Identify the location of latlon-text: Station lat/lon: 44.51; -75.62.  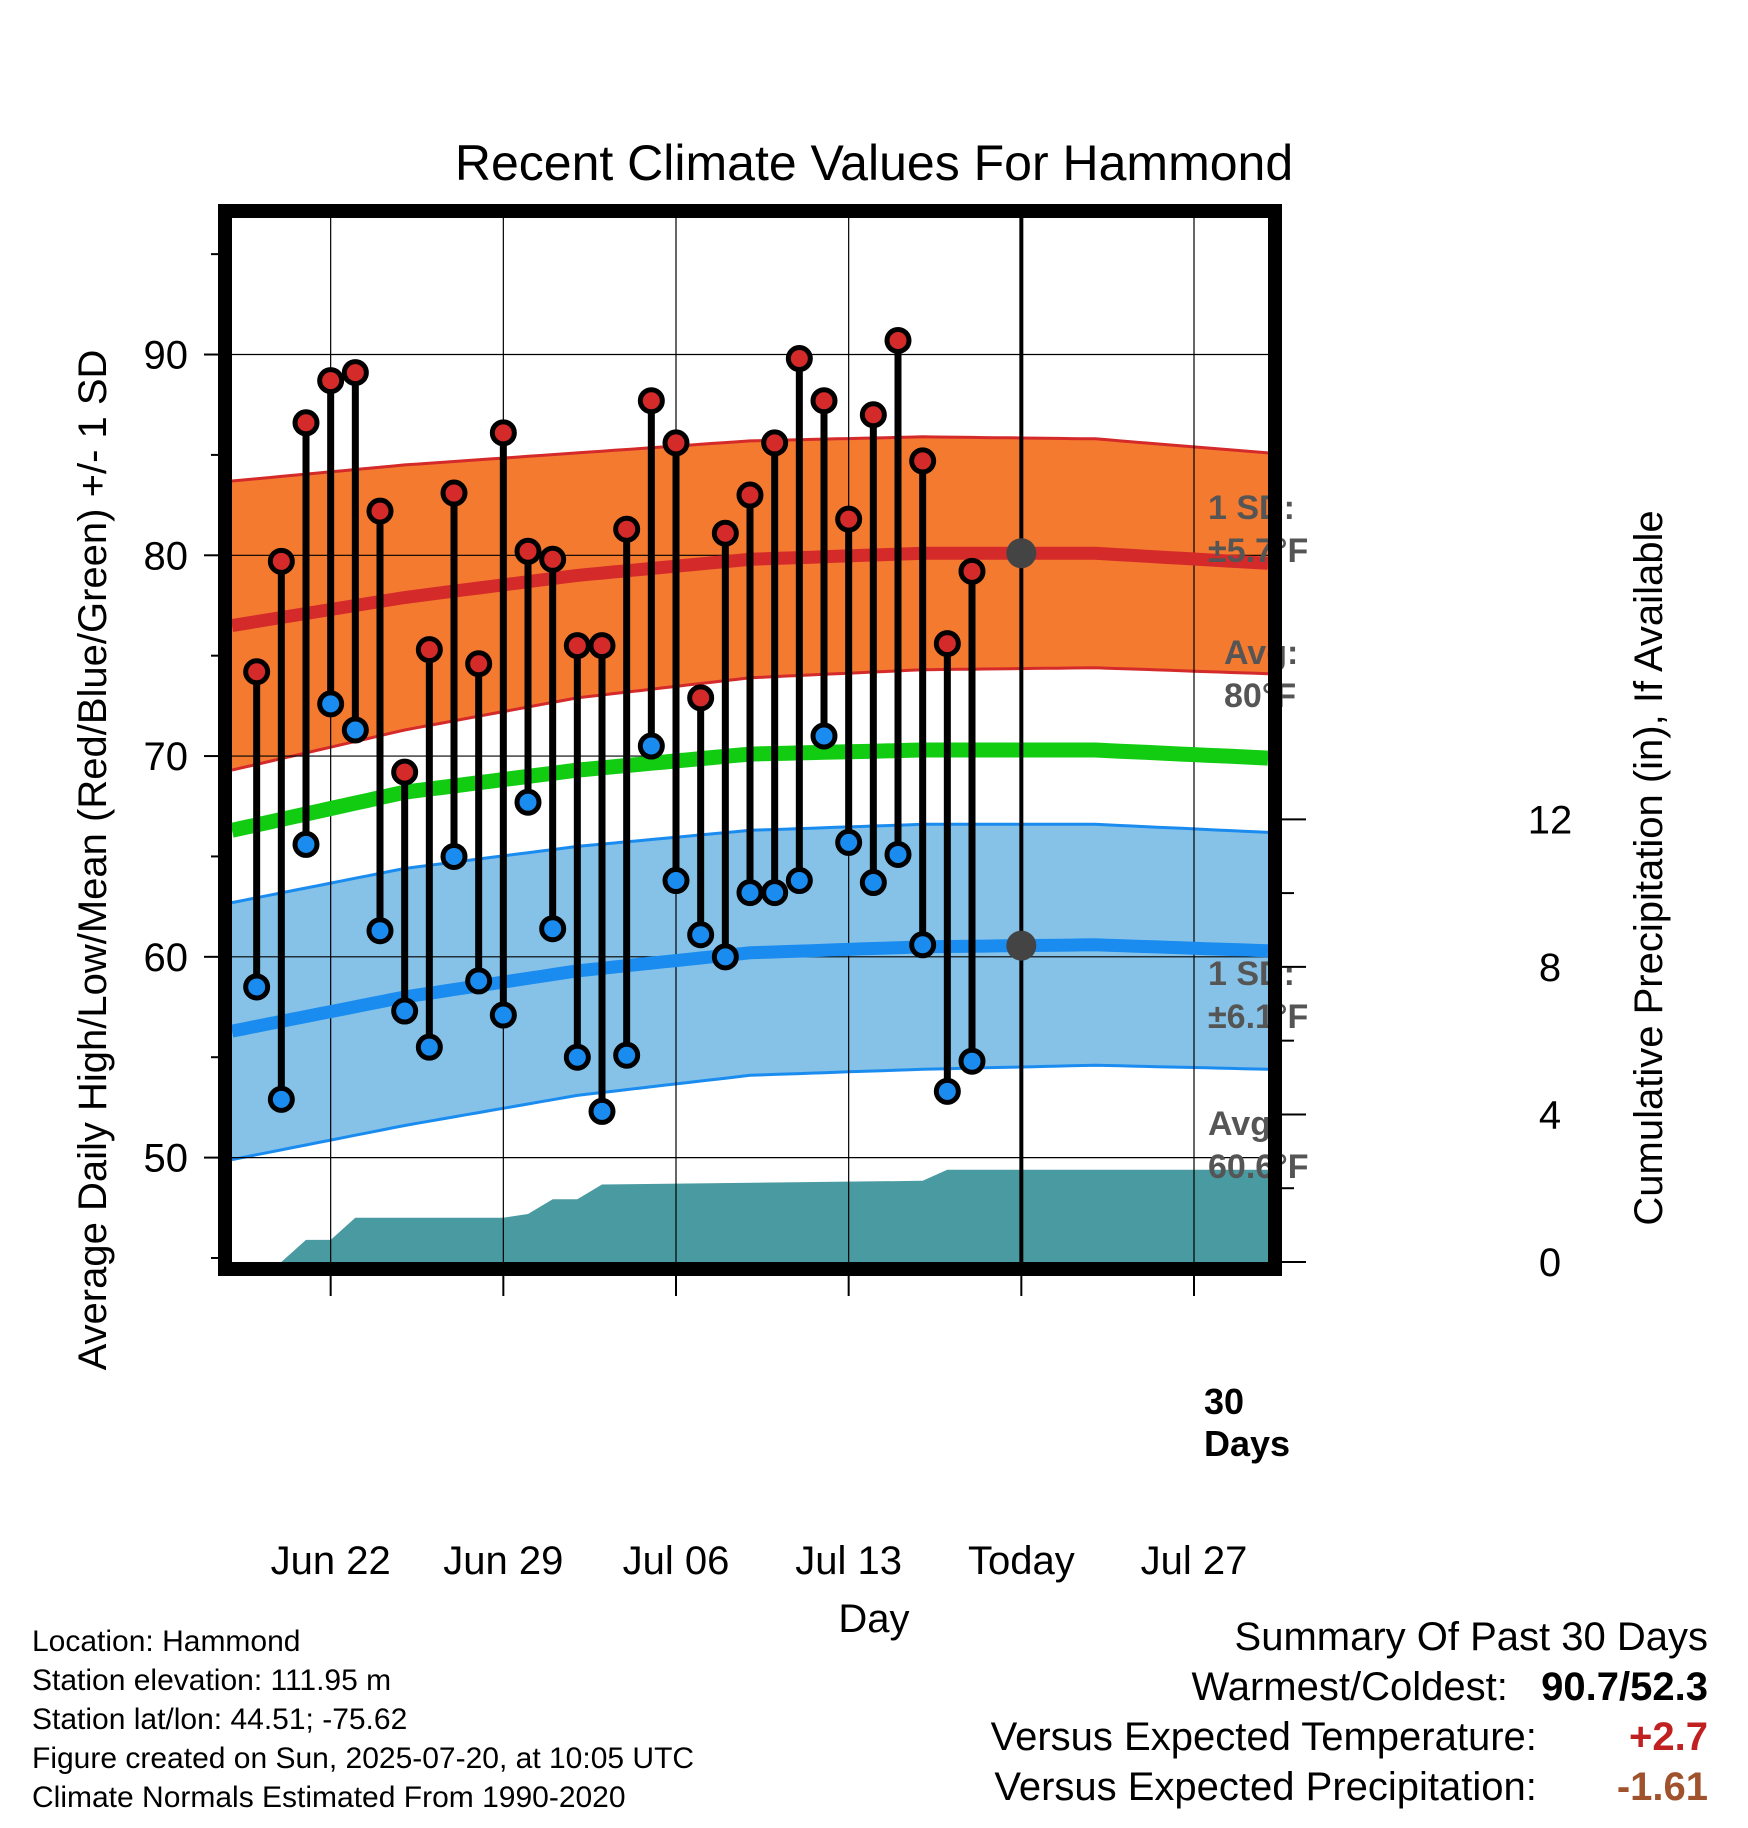
(220, 1719).